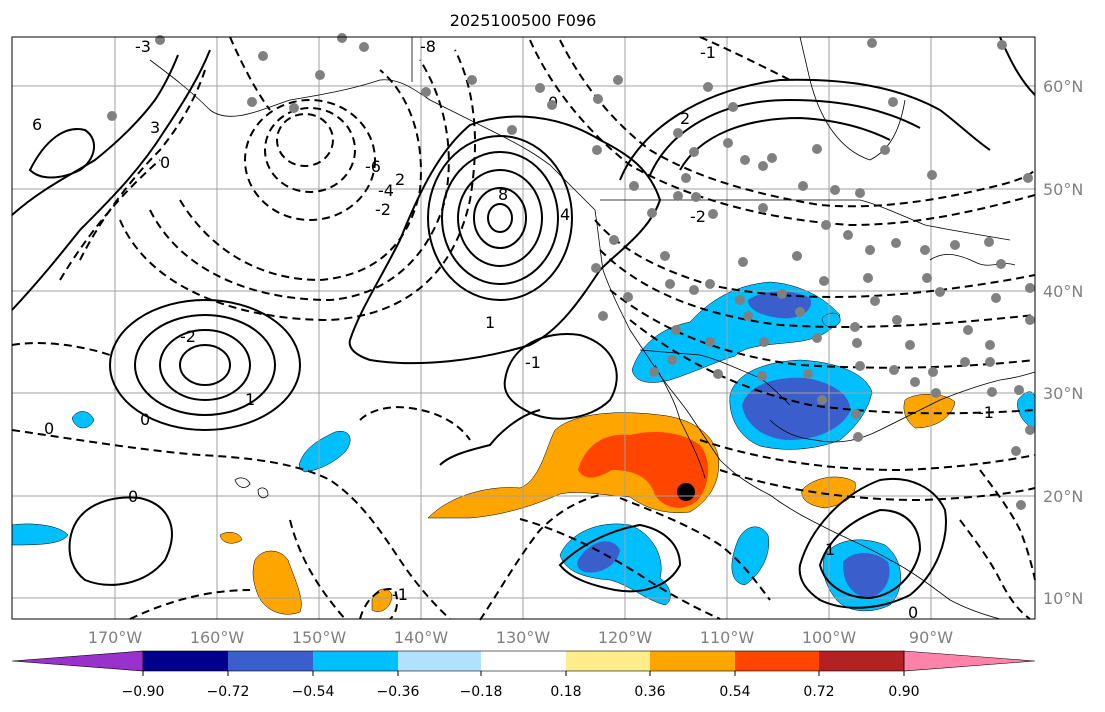  Describe the element at coordinates (143, 46) in the screenshot. I see `contour-label: -3` at that location.